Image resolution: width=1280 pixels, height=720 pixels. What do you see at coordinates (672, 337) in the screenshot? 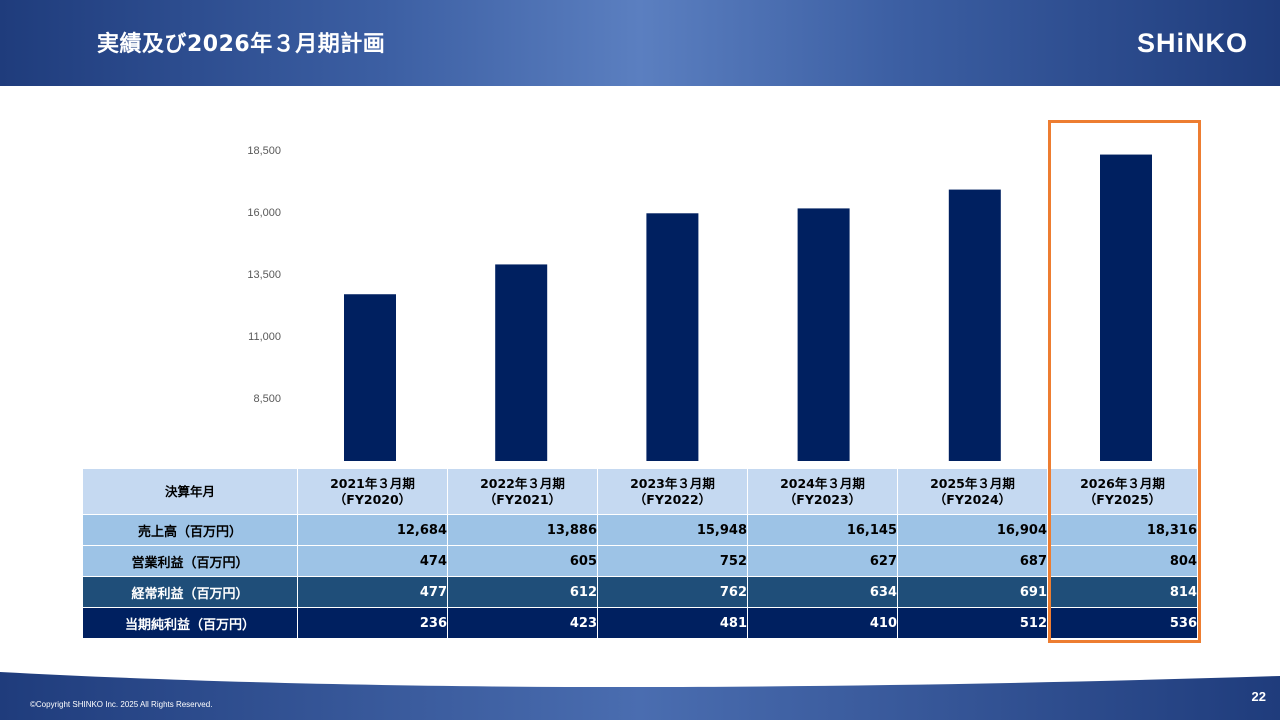
I see `bar-fy2022` at bounding box center [672, 337].